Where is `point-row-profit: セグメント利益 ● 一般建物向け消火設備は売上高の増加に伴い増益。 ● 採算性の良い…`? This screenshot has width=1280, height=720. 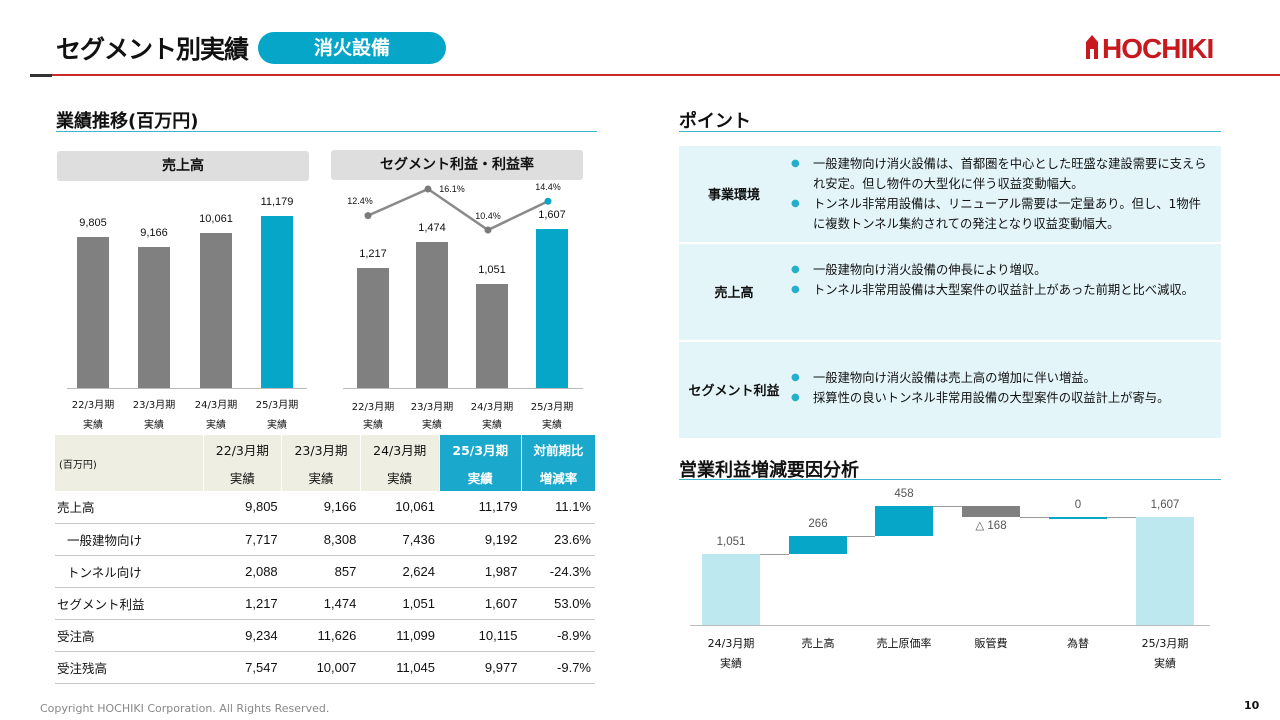
point-row-profit: セグメント利益 ● 一般建物向け消火設備は売上高の増加に伴い増益。 ● 採算性の良い… is located at coordinates (950, 390).